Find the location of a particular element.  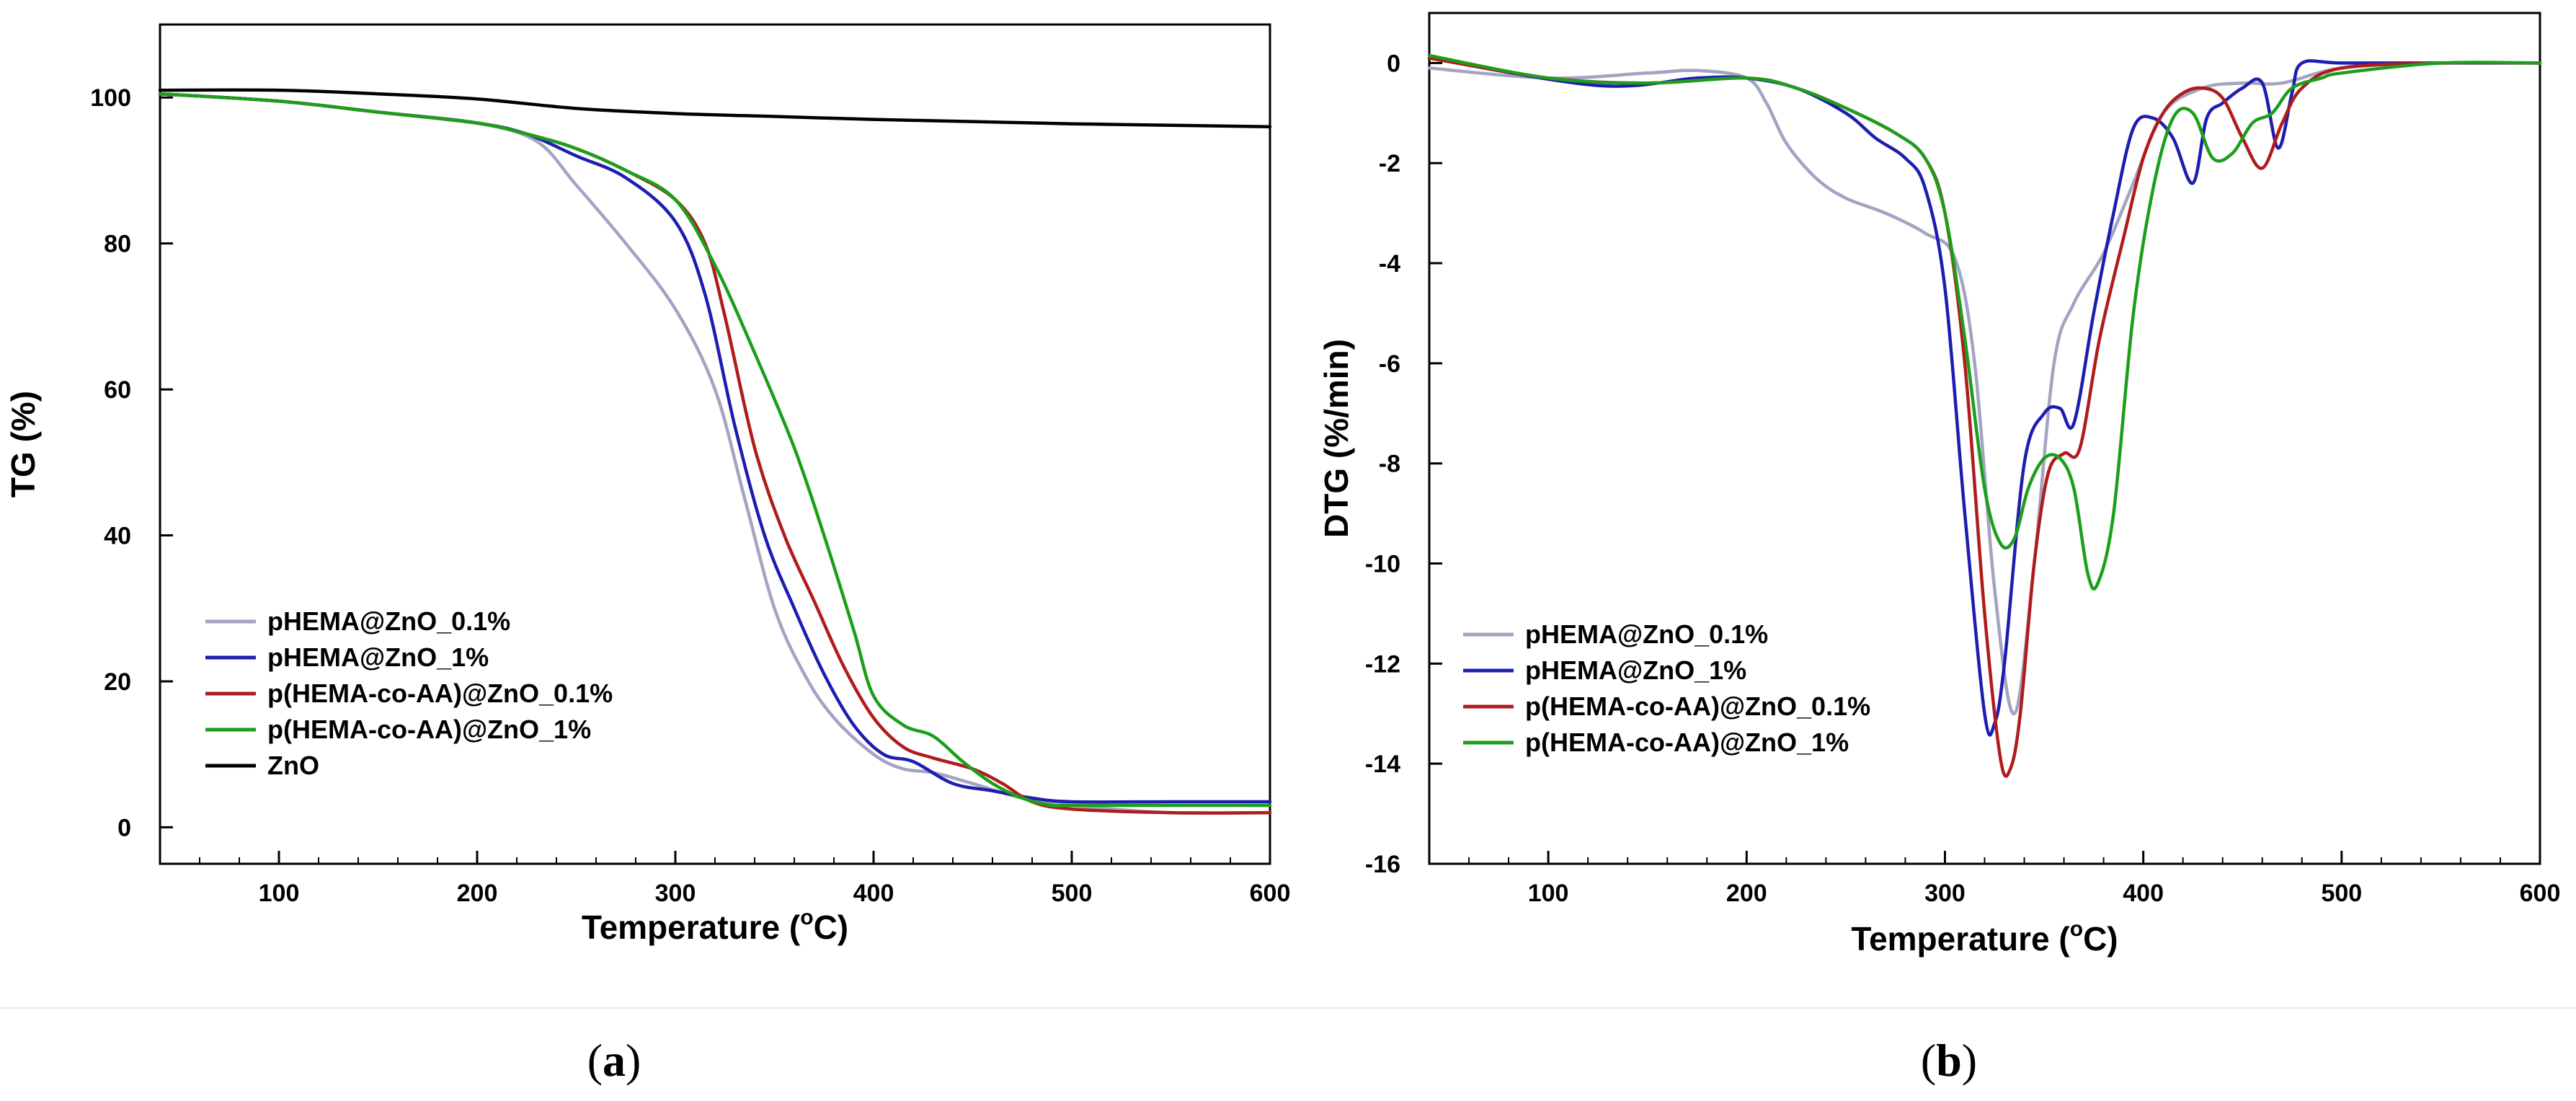

legend-label-b-0: pHEMA@ZnO_0.1% is located at coordinates (1646, 634).